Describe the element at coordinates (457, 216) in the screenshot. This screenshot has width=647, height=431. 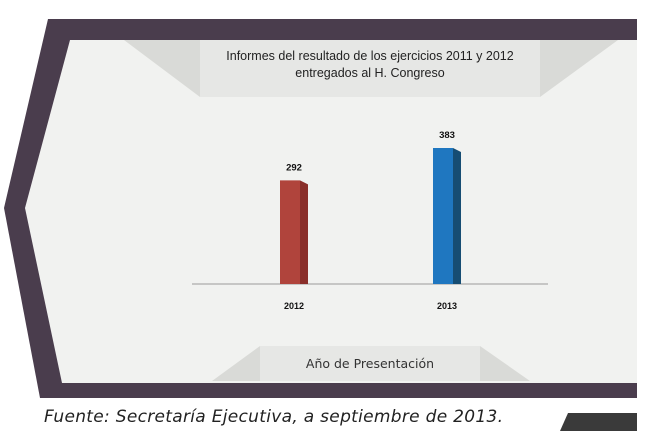
I see `bar-side-2013` at that location.